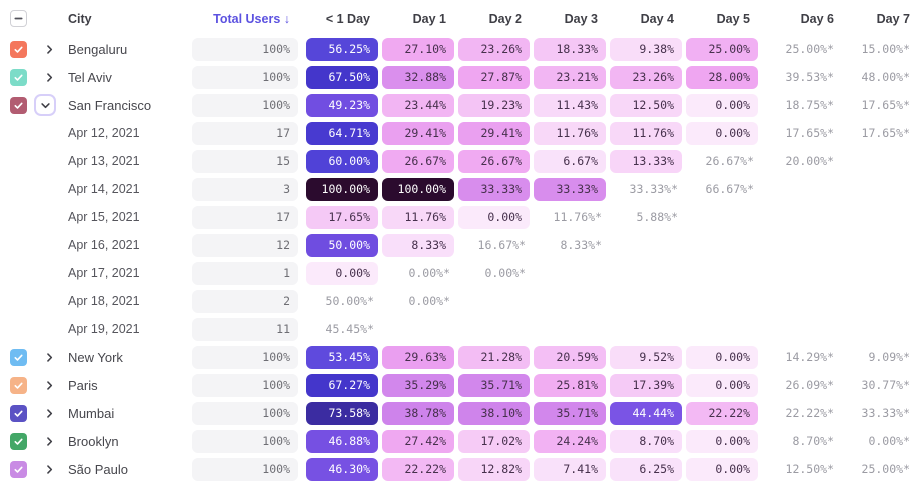  What do you see at coordinates (570, 77) in the screenshot?
I see `retention-cell: 23.21%` at bounding box center [570, 77].